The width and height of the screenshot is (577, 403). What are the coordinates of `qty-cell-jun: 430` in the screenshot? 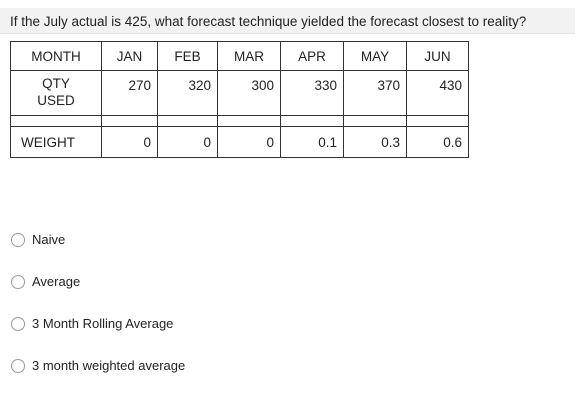 It's located at (437, 93).